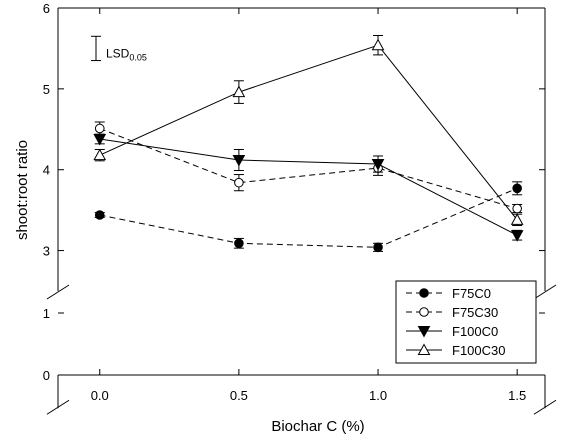 The width and height of the screenshot is (568, 439). What do you see at coordinates (58, 292) in the screenshot?
I see `y-axis-break-mark-upper` at bounding box center [58, 292].